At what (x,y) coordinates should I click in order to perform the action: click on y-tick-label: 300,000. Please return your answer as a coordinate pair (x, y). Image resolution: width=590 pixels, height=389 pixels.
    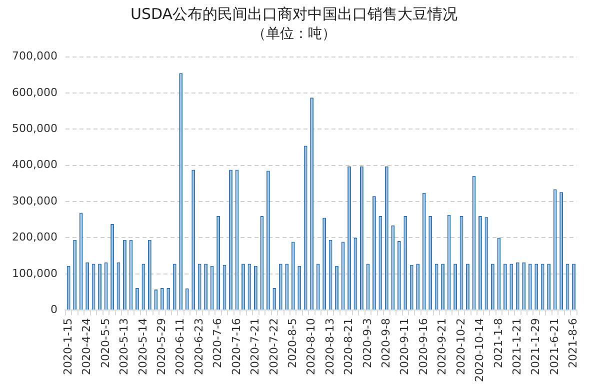
    Looking at the image, I should click on (35, 201).